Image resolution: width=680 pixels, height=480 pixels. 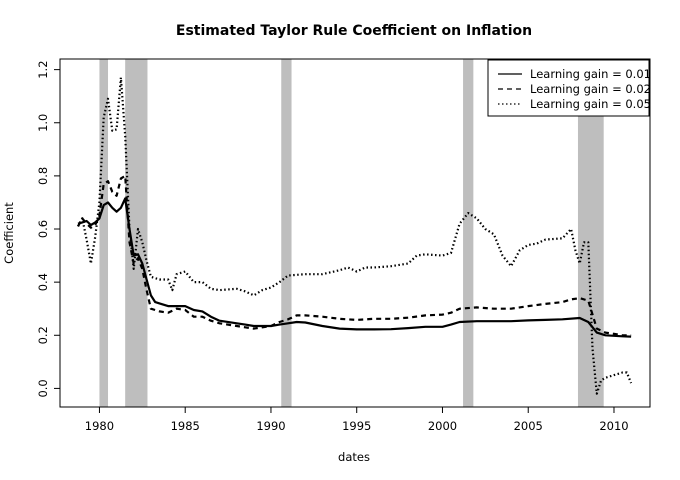 What do you see at coordinates (9, 233) in the screenshot?
I see `y-axis-label: Coefficient` at bounding box center [9, 233].